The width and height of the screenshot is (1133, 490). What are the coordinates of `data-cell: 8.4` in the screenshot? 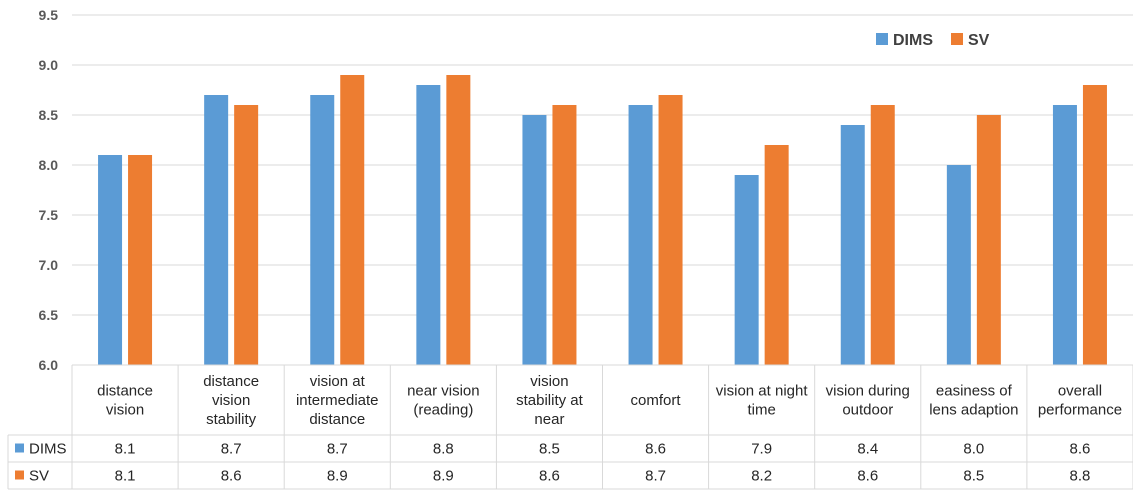 It's located at (867, 449).